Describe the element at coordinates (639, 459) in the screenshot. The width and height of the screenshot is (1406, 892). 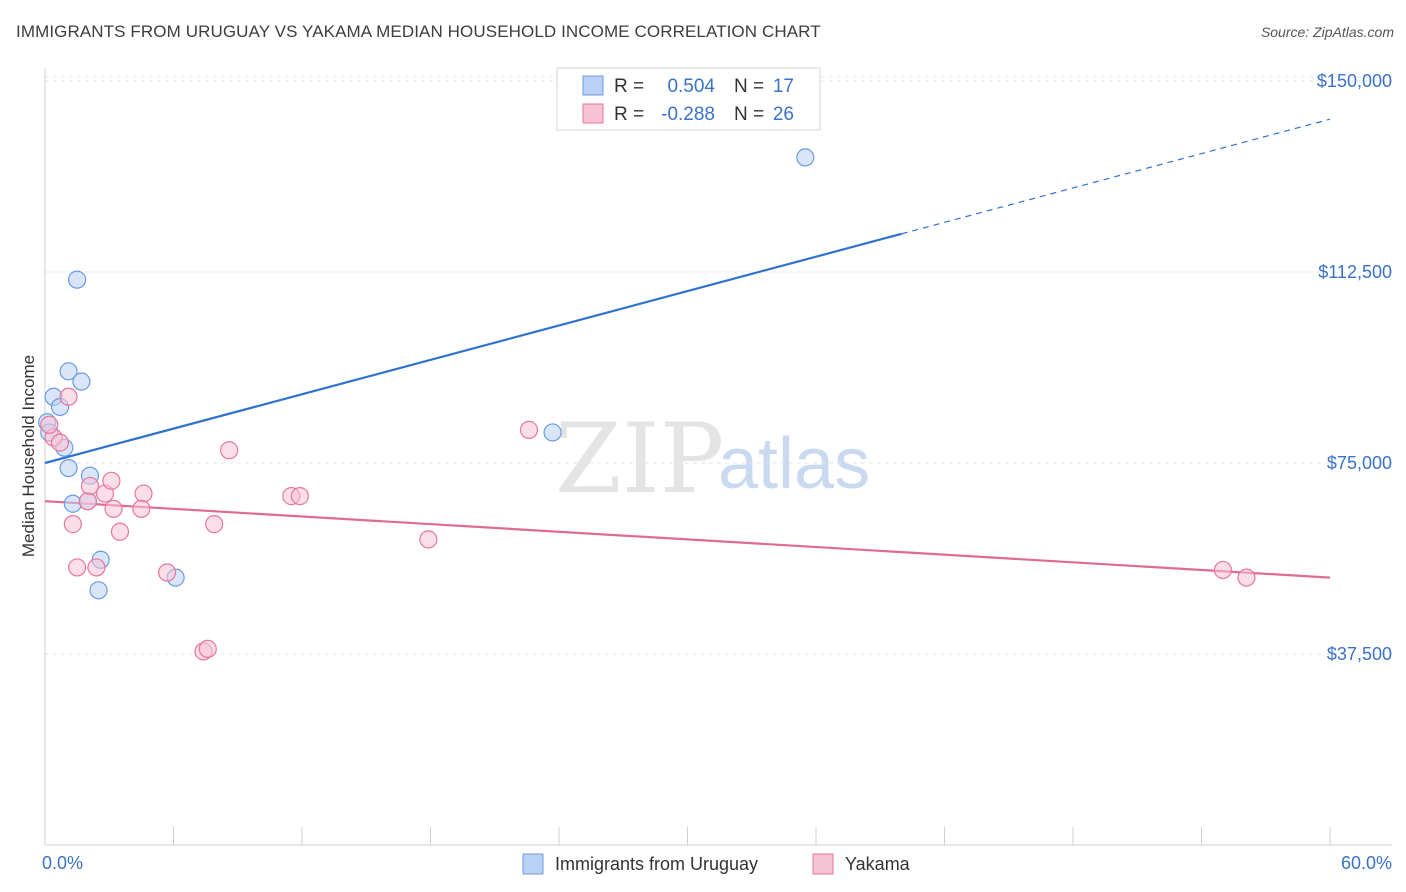
I see `watermark-zip: ZIP` at that location.